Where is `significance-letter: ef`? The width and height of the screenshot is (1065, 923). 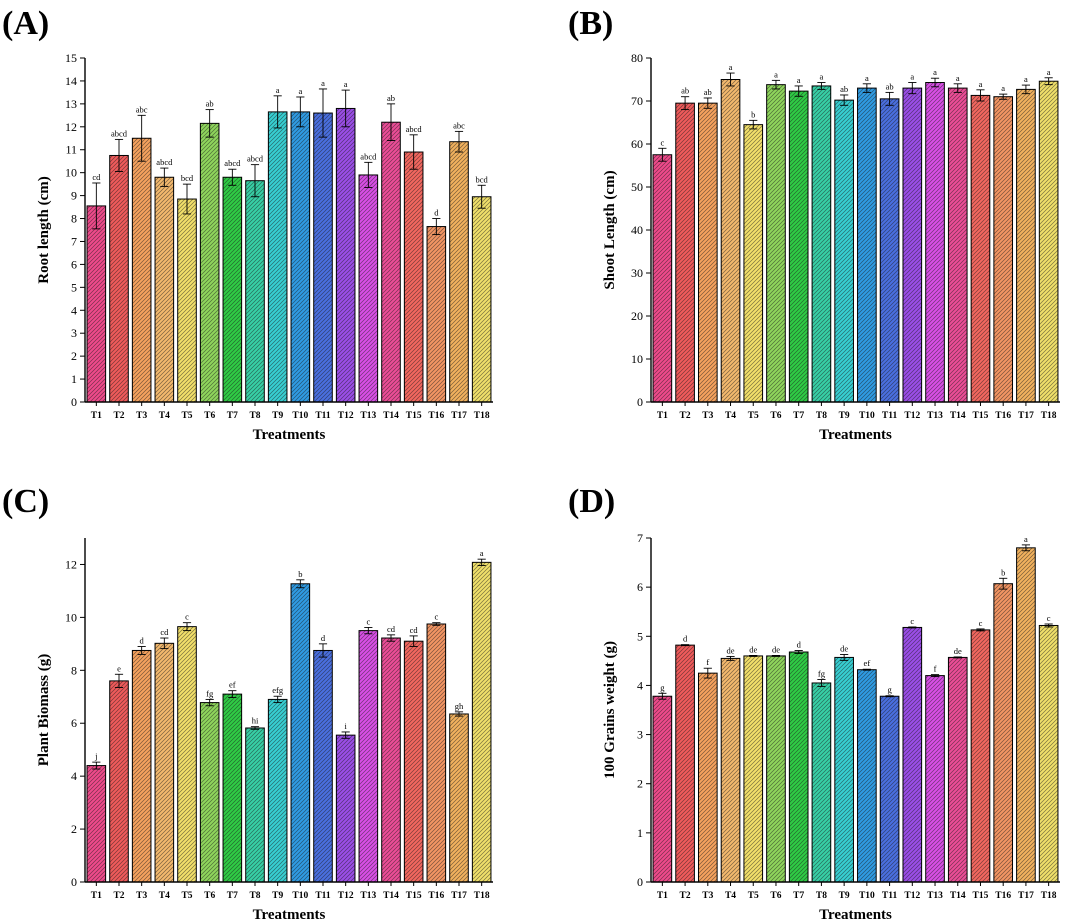 significance-letter: ef is located at coordinates (232, 685).